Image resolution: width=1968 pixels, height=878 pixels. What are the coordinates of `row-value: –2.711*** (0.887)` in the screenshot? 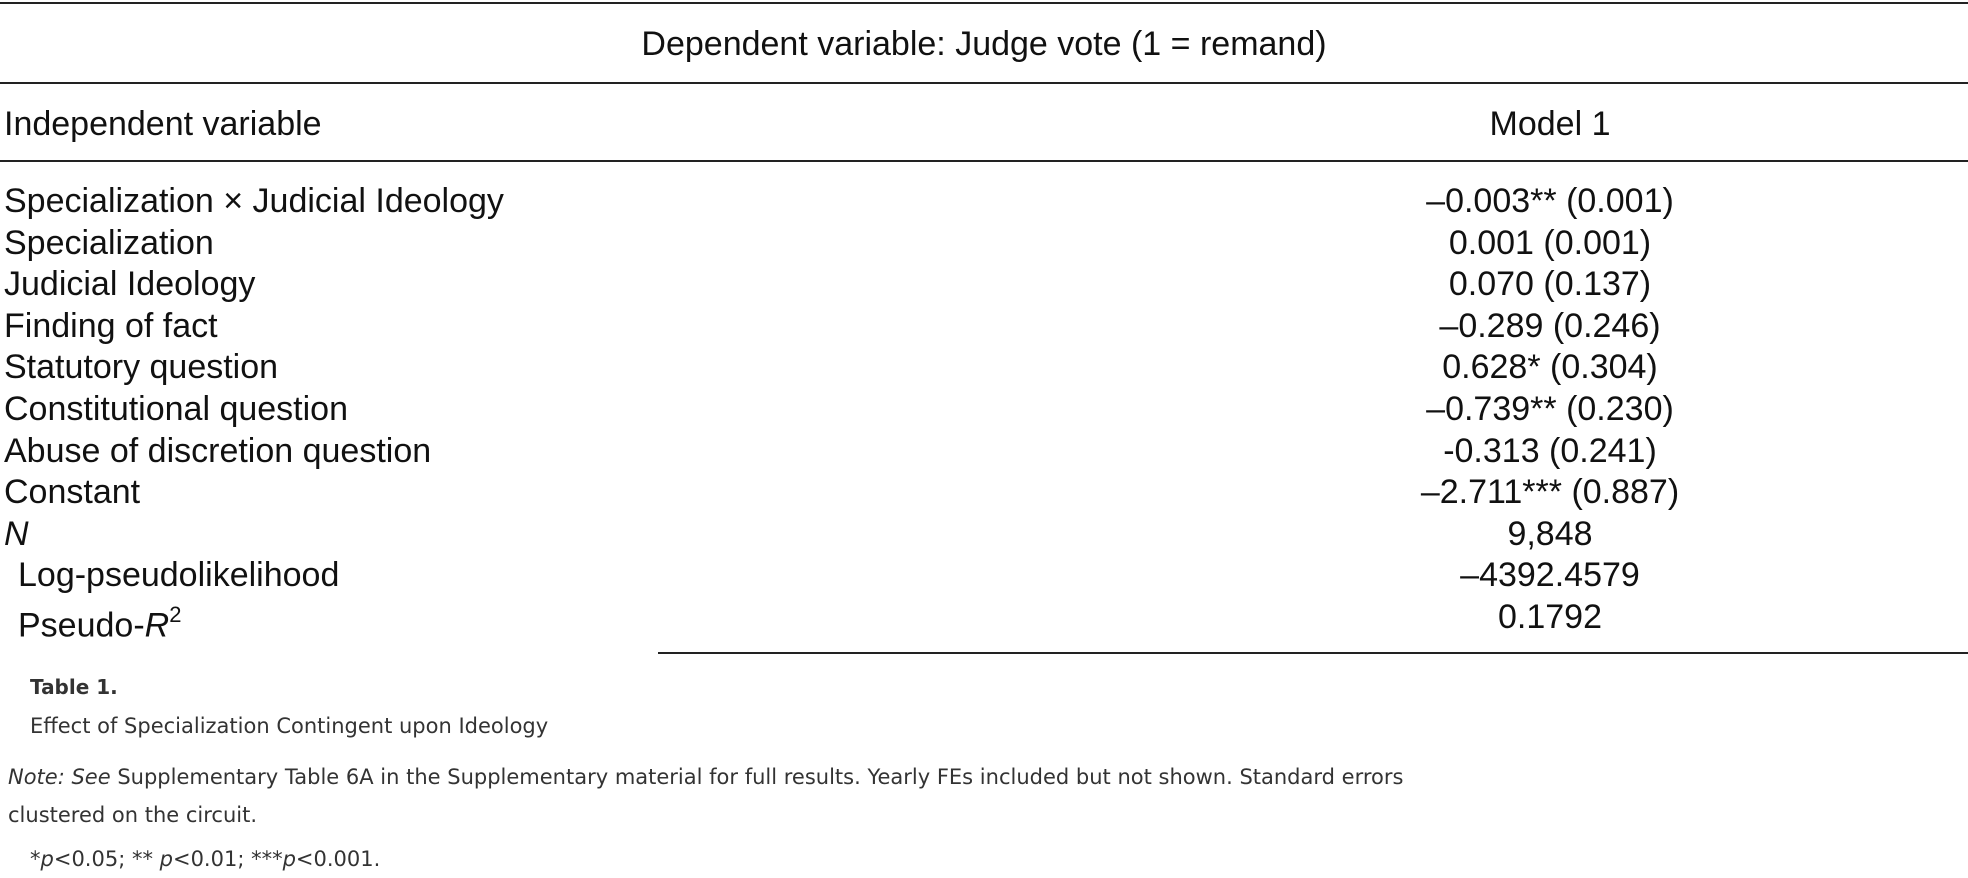 It's located at (1550, 492).